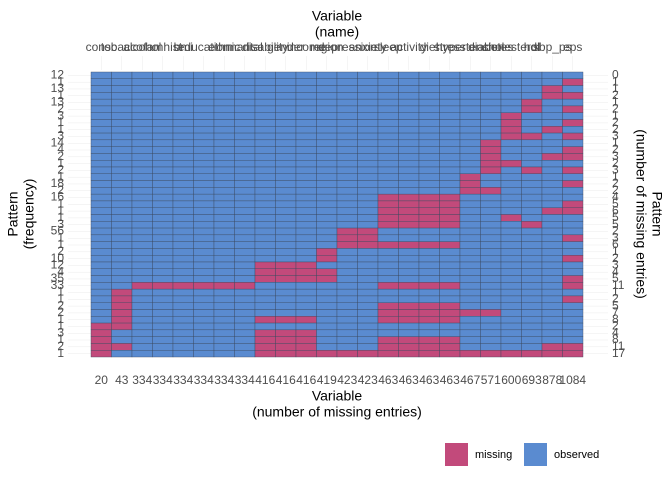  Describe the element at coordinates (60, 271) in the screenshot. I see `frequency-label: 4` at that location.